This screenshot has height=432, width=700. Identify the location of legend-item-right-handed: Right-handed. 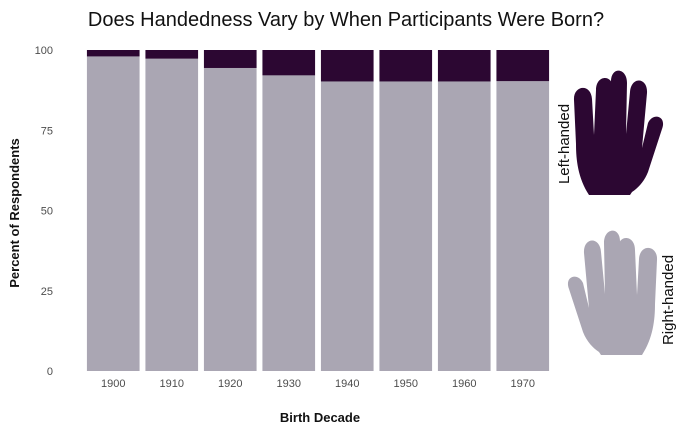
(622, 292).